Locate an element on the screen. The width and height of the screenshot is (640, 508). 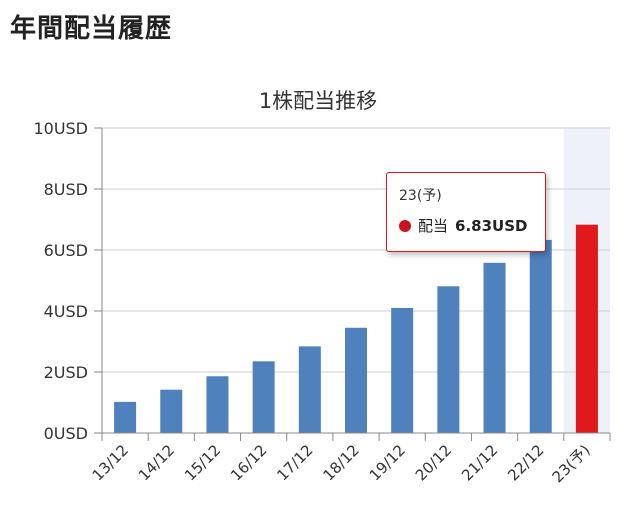
x-tick-label: 15/12 is located at coordinates (202, 462).